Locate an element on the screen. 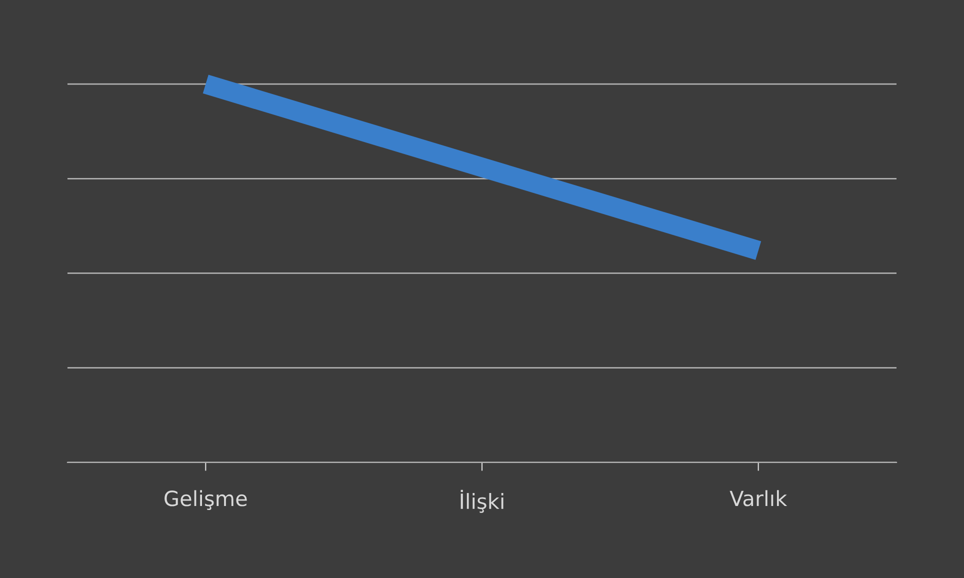 This screenshot has height=578, width=964. x-tick-label: Varlık is located at coordinates (759, 498).